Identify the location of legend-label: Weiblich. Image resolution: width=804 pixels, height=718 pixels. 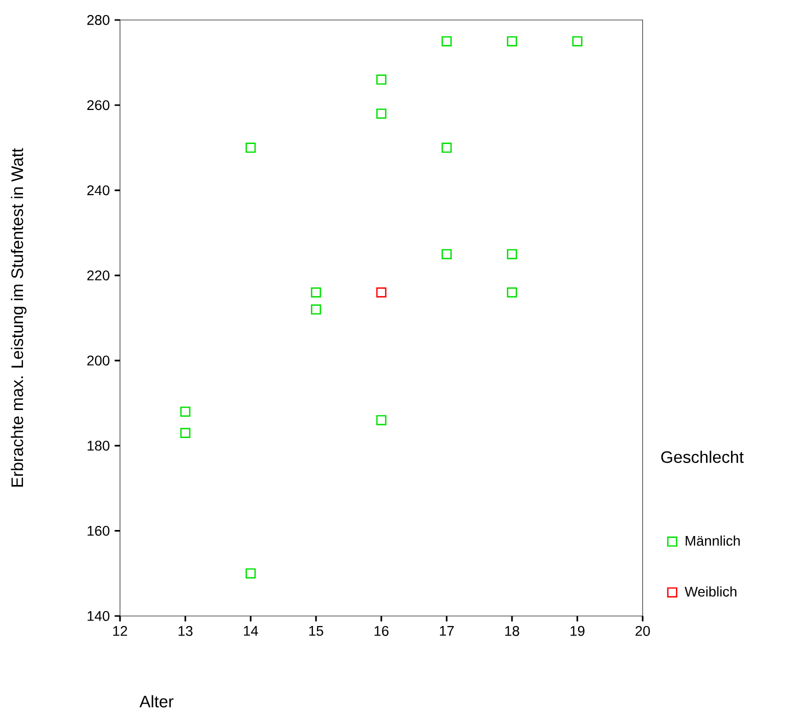
(710, 591).